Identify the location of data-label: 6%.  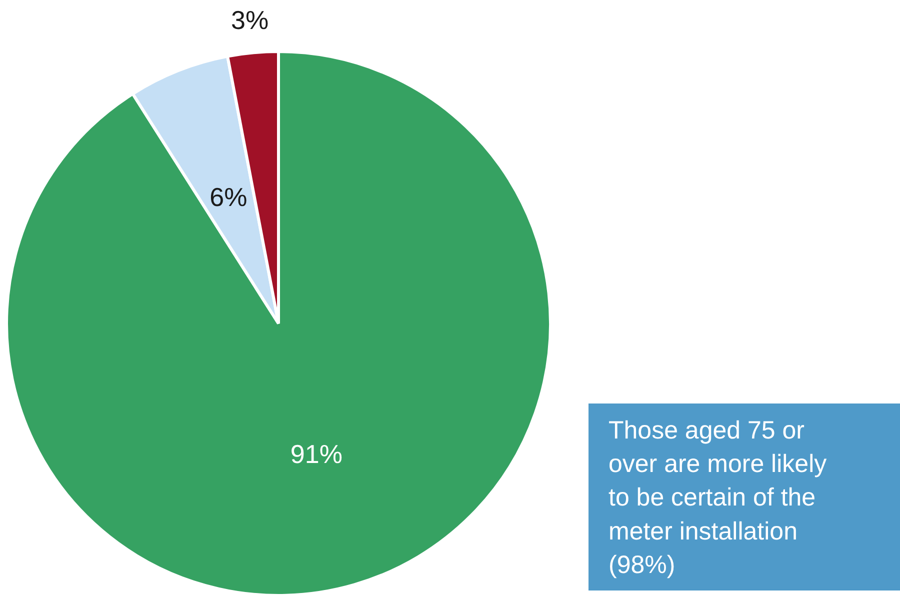
(229, 197).